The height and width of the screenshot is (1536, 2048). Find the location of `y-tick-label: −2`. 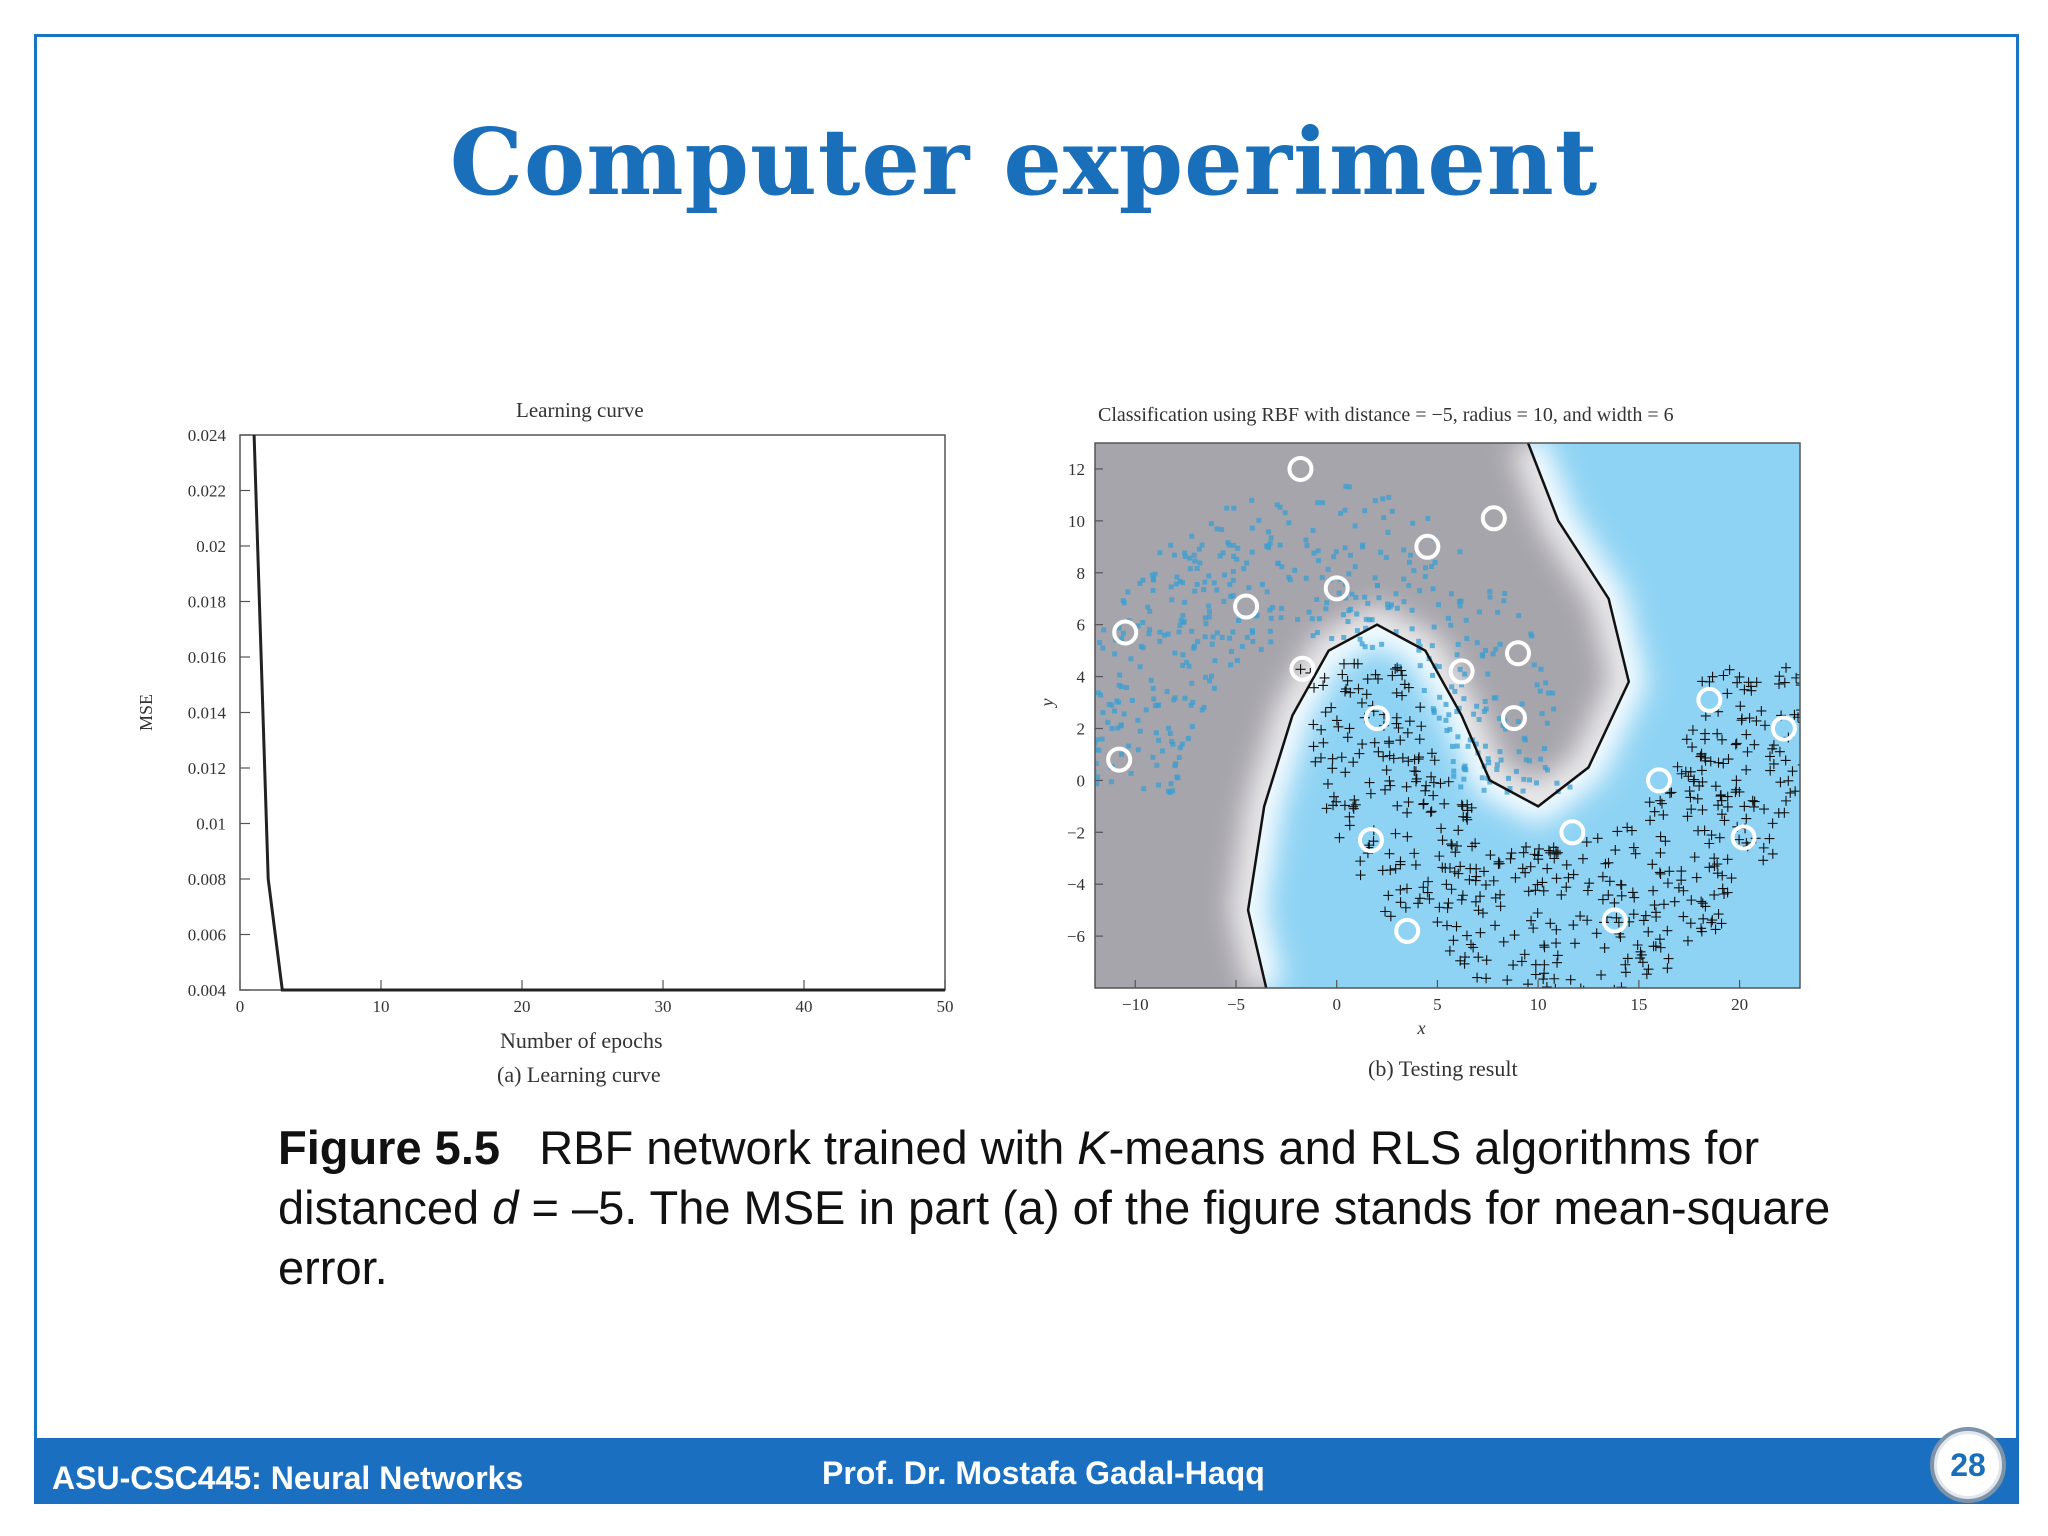

y-tick-label: −2 is located at coordinates (1076, 832).